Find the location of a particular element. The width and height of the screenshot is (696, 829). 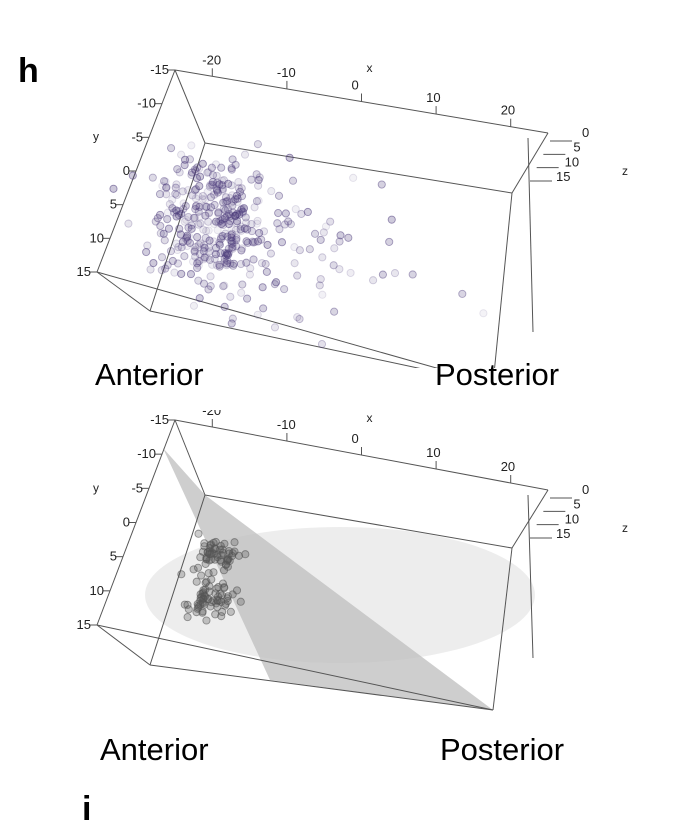

y-tick-label: 15 is located at coordinates (84, 271).